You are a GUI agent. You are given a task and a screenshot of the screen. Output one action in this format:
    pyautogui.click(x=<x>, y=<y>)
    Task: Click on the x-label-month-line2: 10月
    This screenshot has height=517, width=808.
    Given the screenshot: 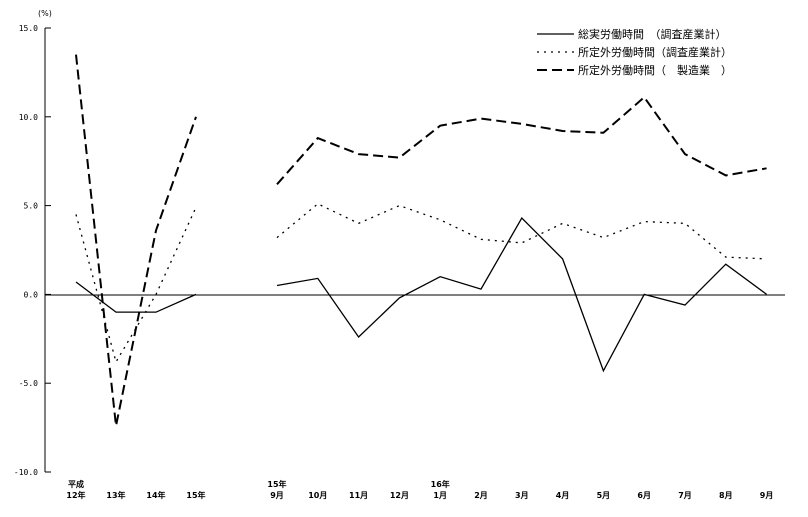 What is the action you would take?
    pyautogui.click(x=317, y=495)
    